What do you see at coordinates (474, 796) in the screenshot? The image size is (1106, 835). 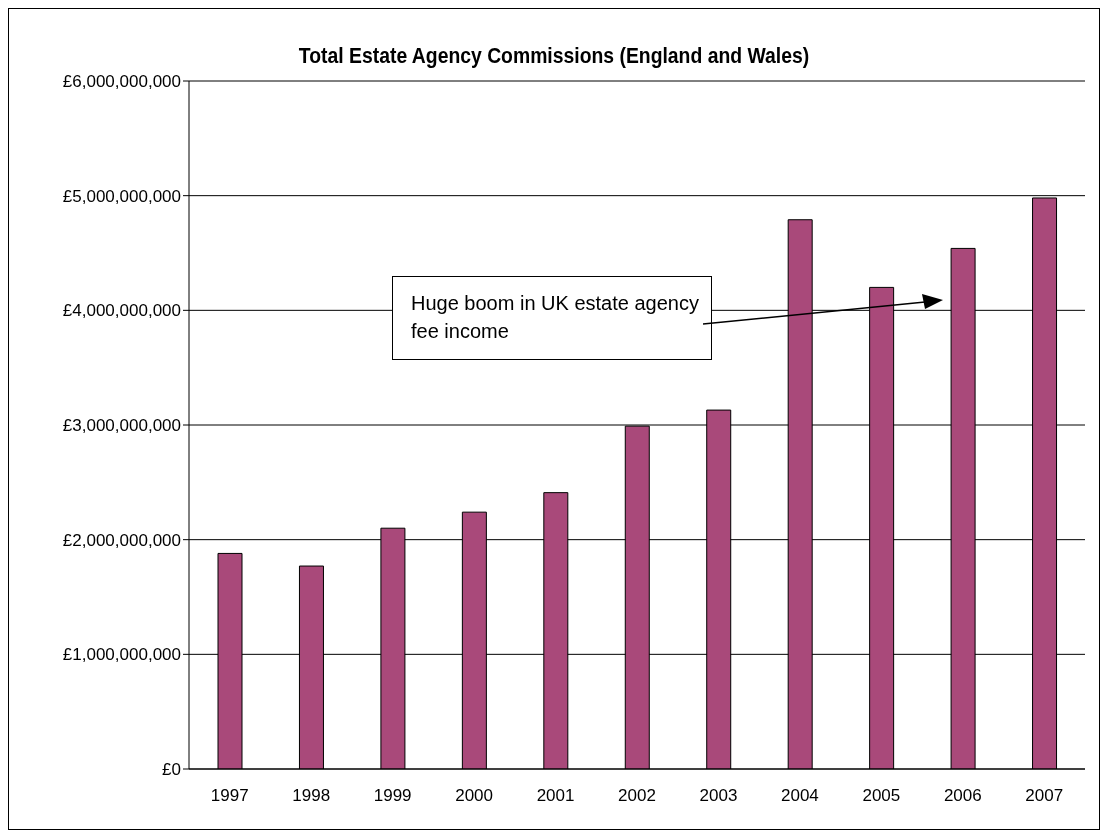 I see `x-tick-label: 2000` at bounding box center [474, 796].